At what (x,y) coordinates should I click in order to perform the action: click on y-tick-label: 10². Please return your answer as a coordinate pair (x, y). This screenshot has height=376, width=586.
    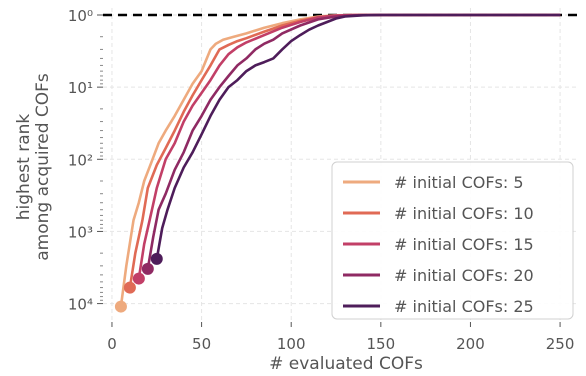
    Looking at the image, I should click on (80, 160).